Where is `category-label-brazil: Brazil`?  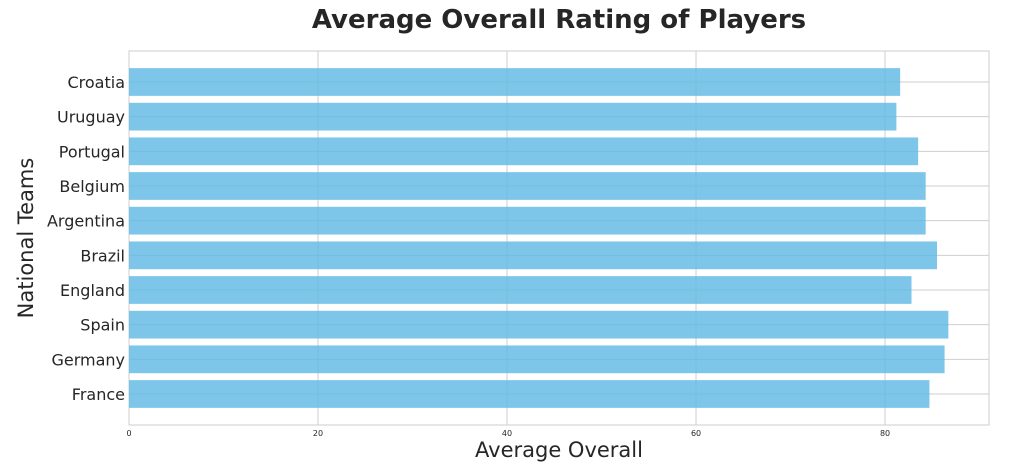 category-label-brazil: Brazil is located at coordinates (102, 255).